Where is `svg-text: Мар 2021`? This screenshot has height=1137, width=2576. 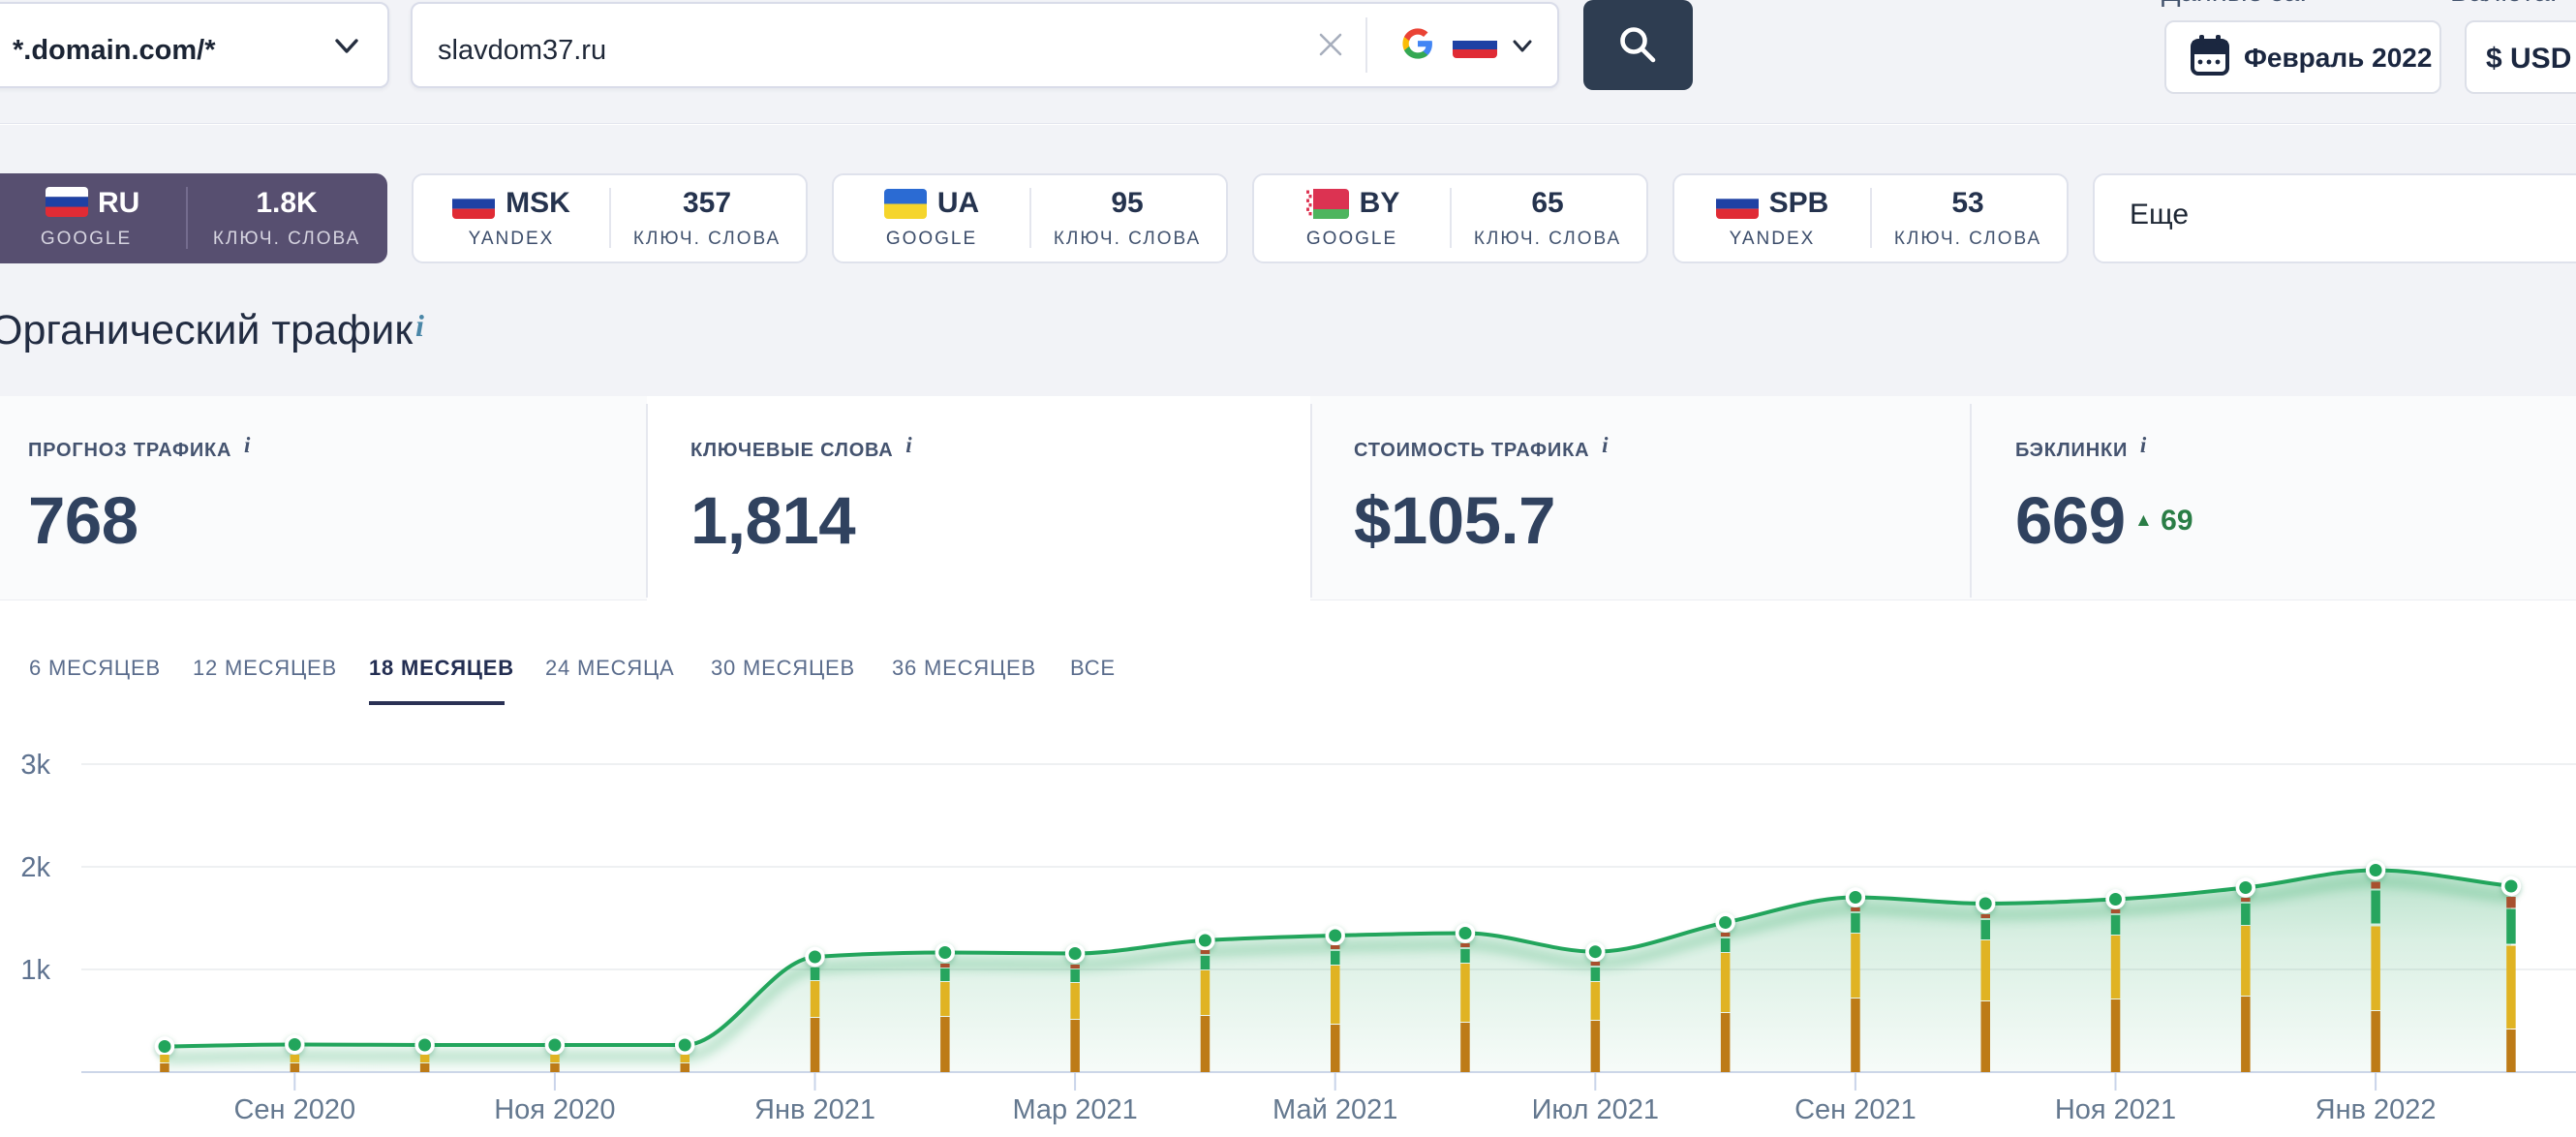
svg-text: Мар 2021 is located at coordinates (1074, 1109).